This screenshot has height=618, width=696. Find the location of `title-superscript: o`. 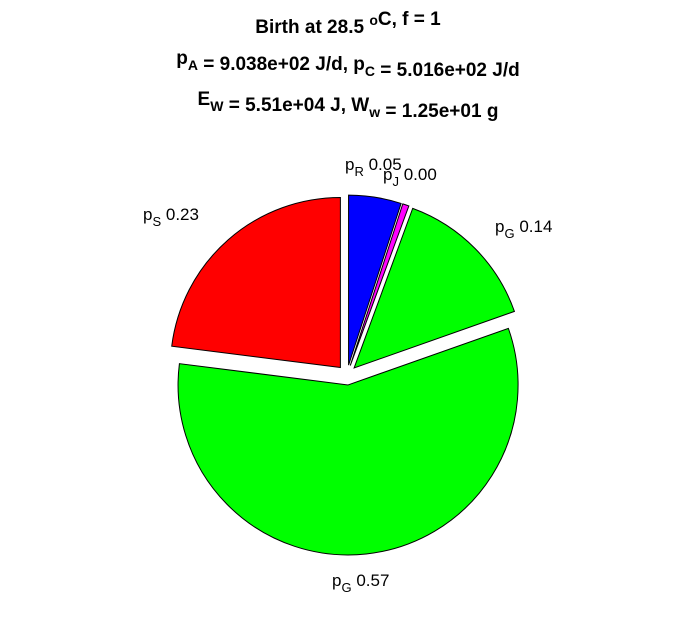

title-superscript: o is located at coordinates (373, 20).